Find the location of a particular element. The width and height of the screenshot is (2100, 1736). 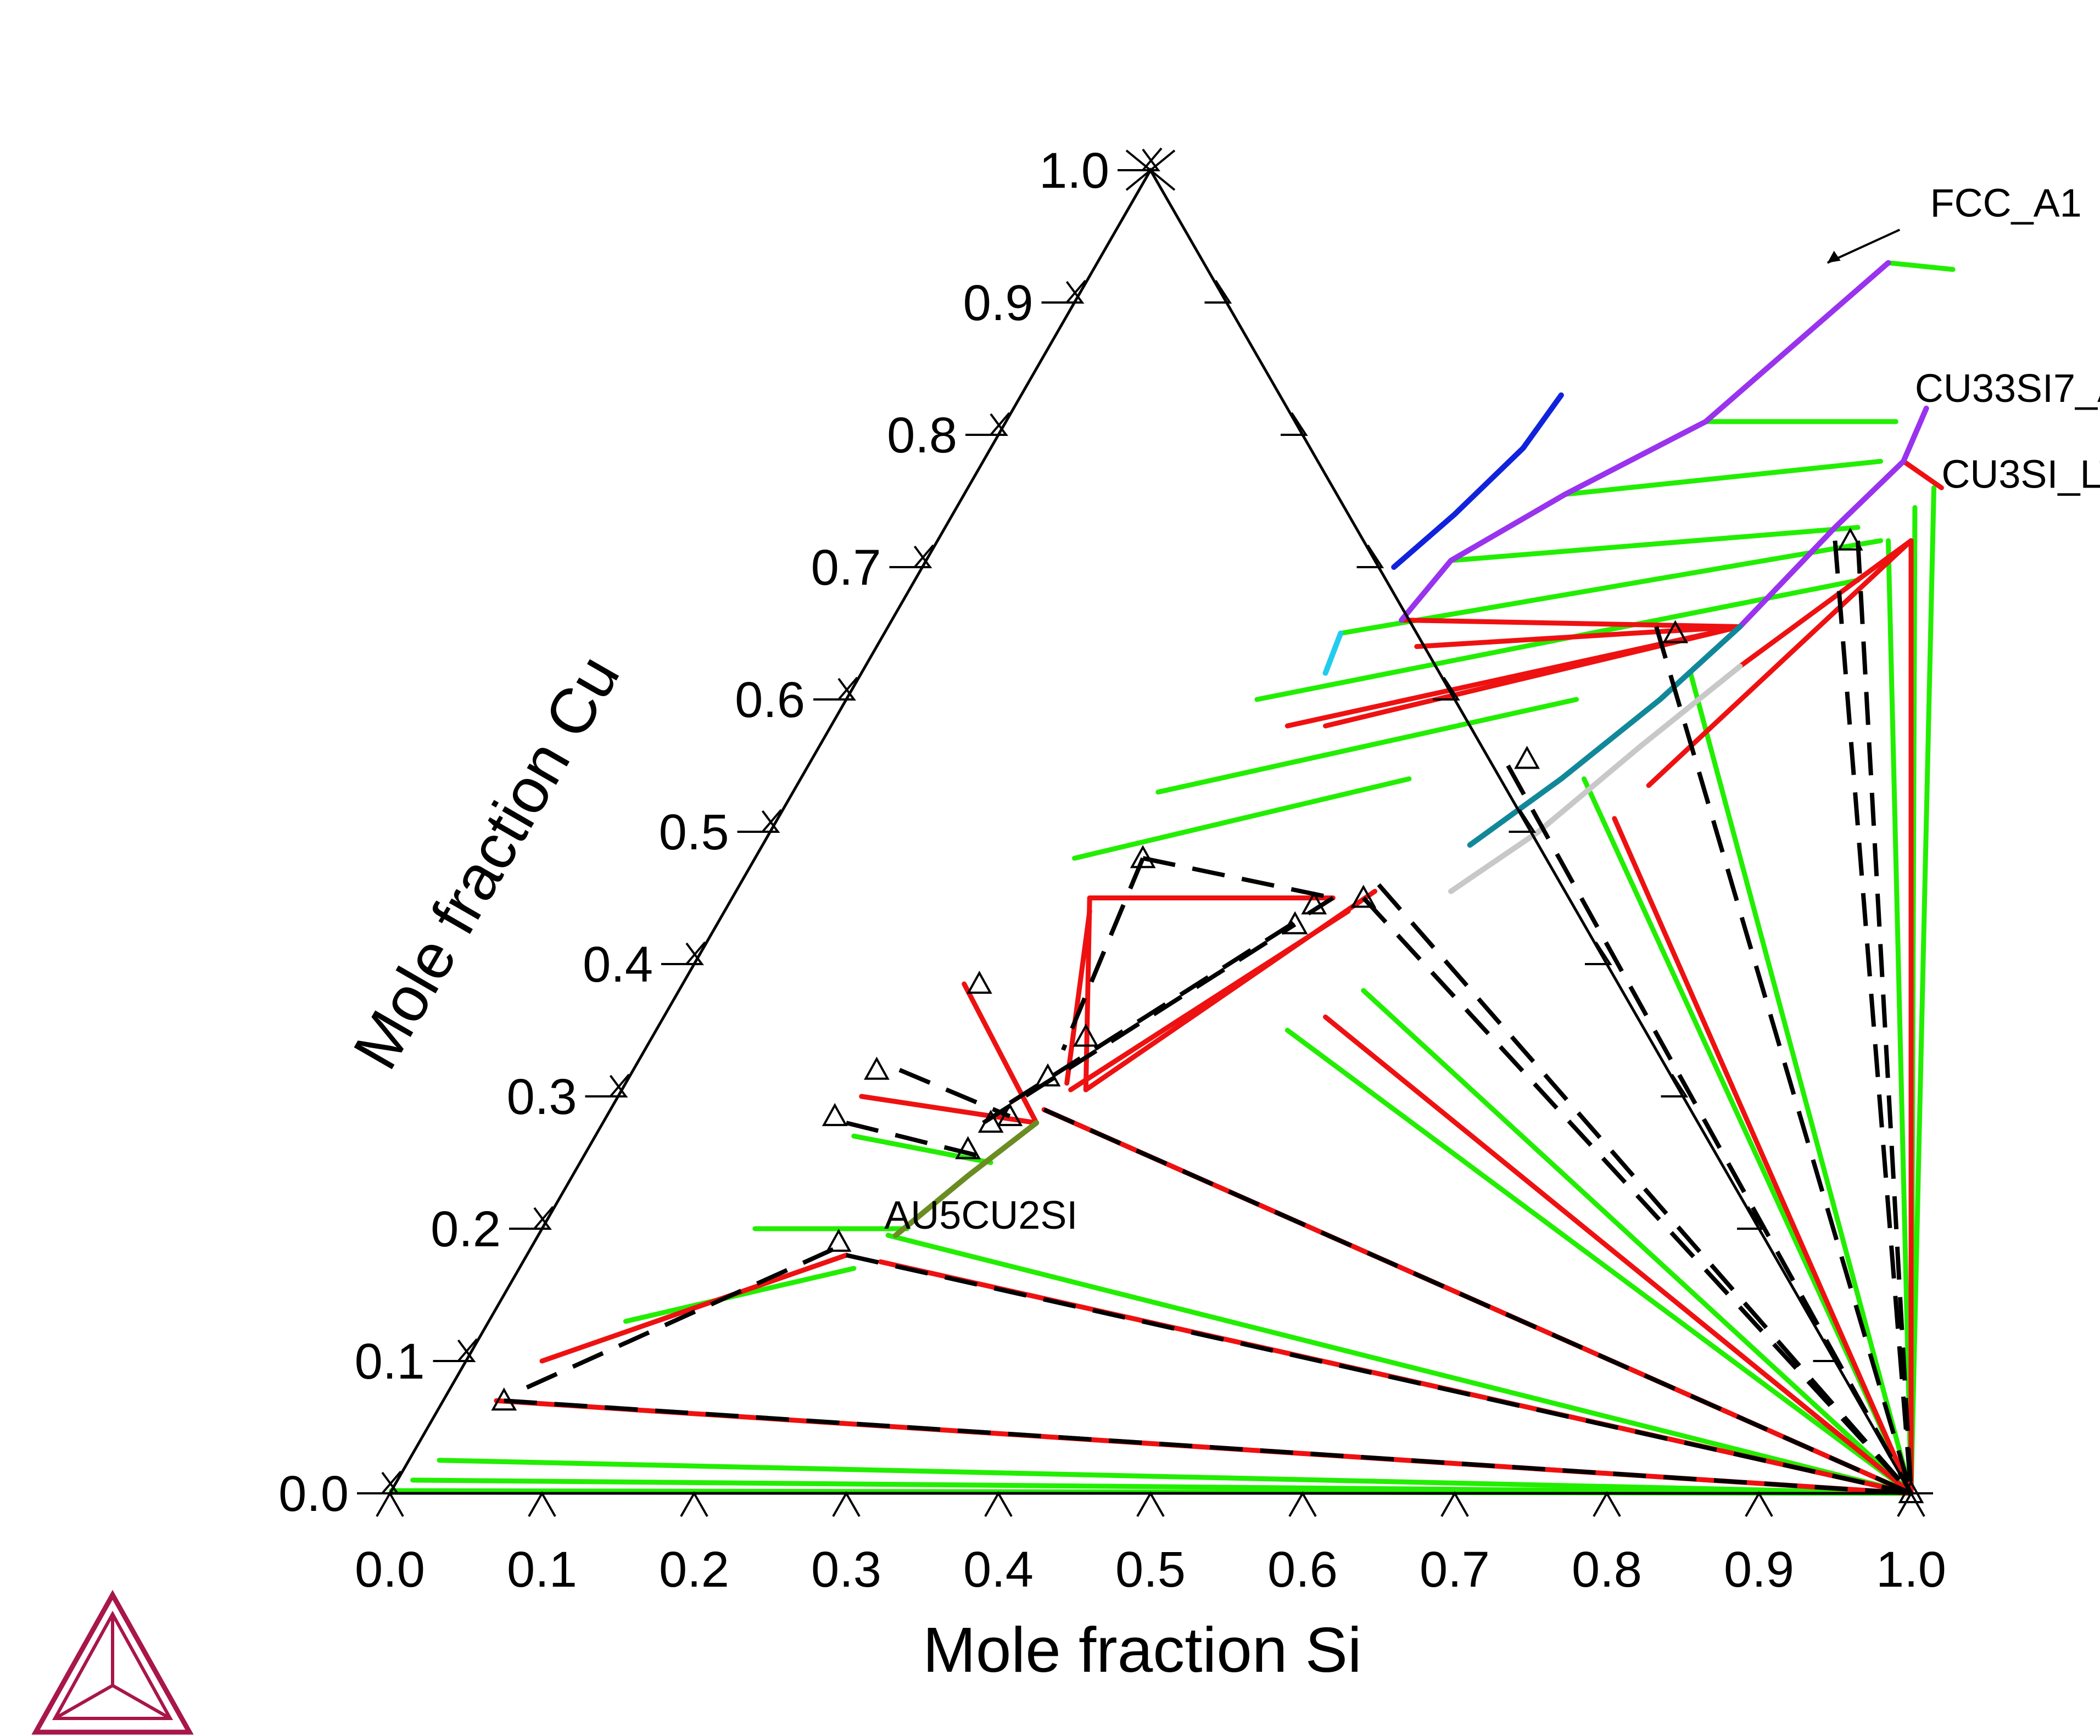

x-tick-label: 1.0 is located at coordinates (1911, 1570).